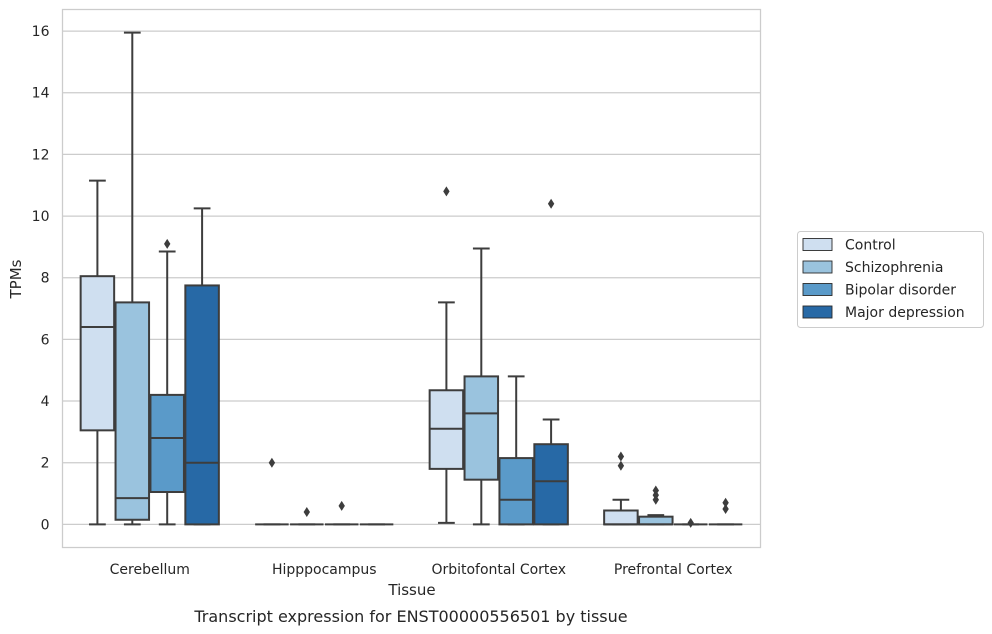  I want to click on y-tick-label: 4, so click(45, 402).